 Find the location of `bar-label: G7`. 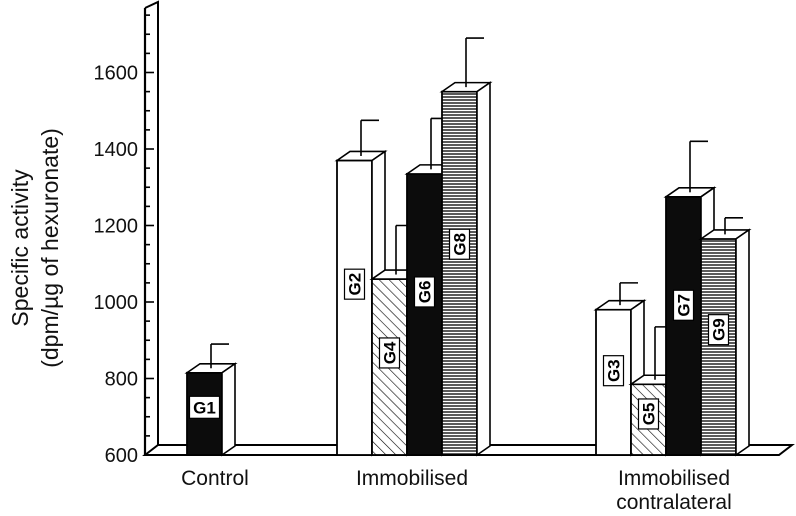

bar-label: G7 is located at coordinates (684, 305).